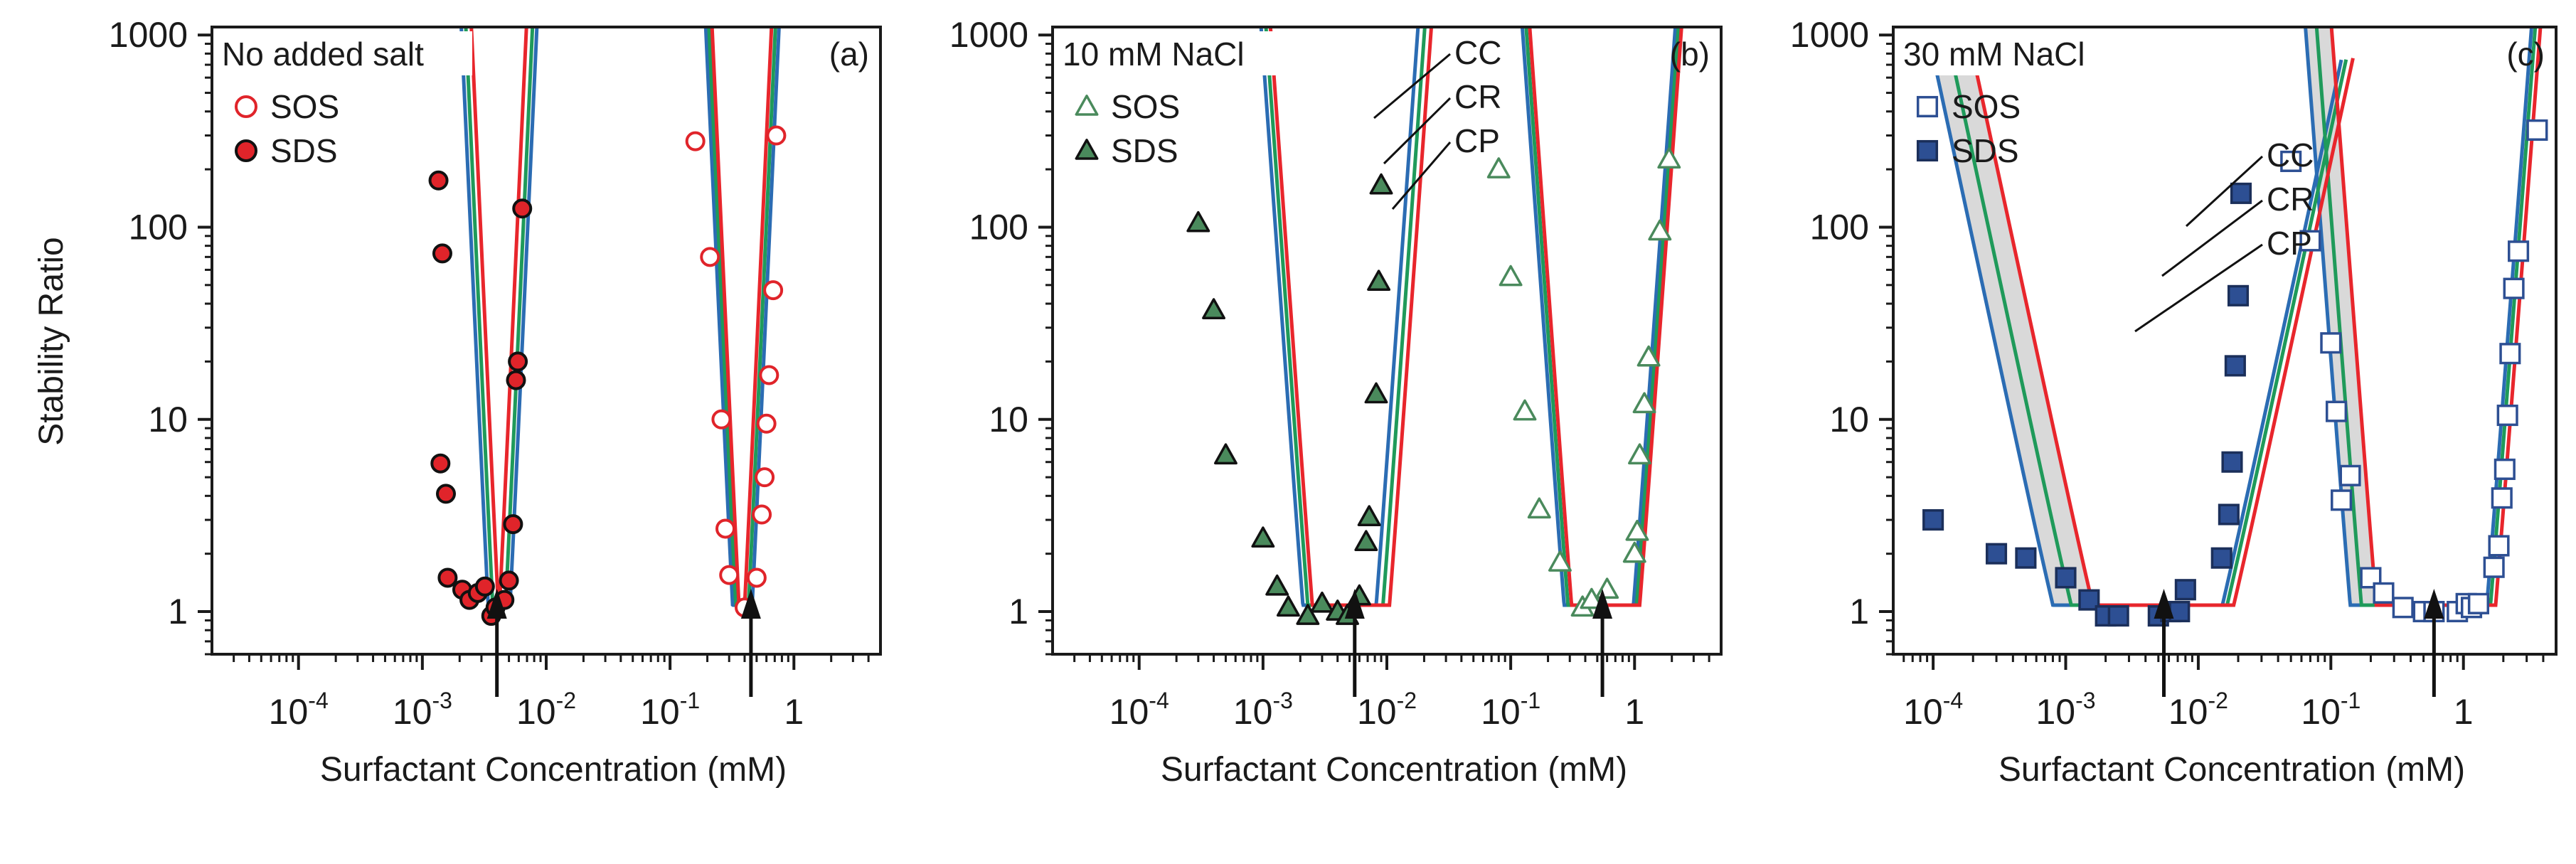 This screenshot has height=864, width=2576. Describe the element at coordinates (158, 227) in the screenshot. I see `y-tick-label: 100` at that location.